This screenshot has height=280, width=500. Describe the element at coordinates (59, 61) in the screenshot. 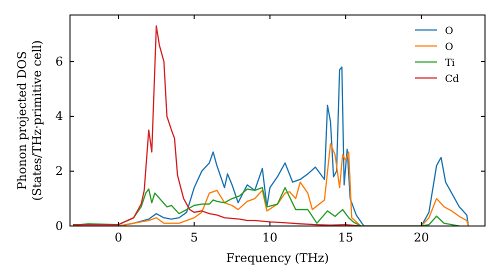

I see `y-tick-label: 6` at that location.